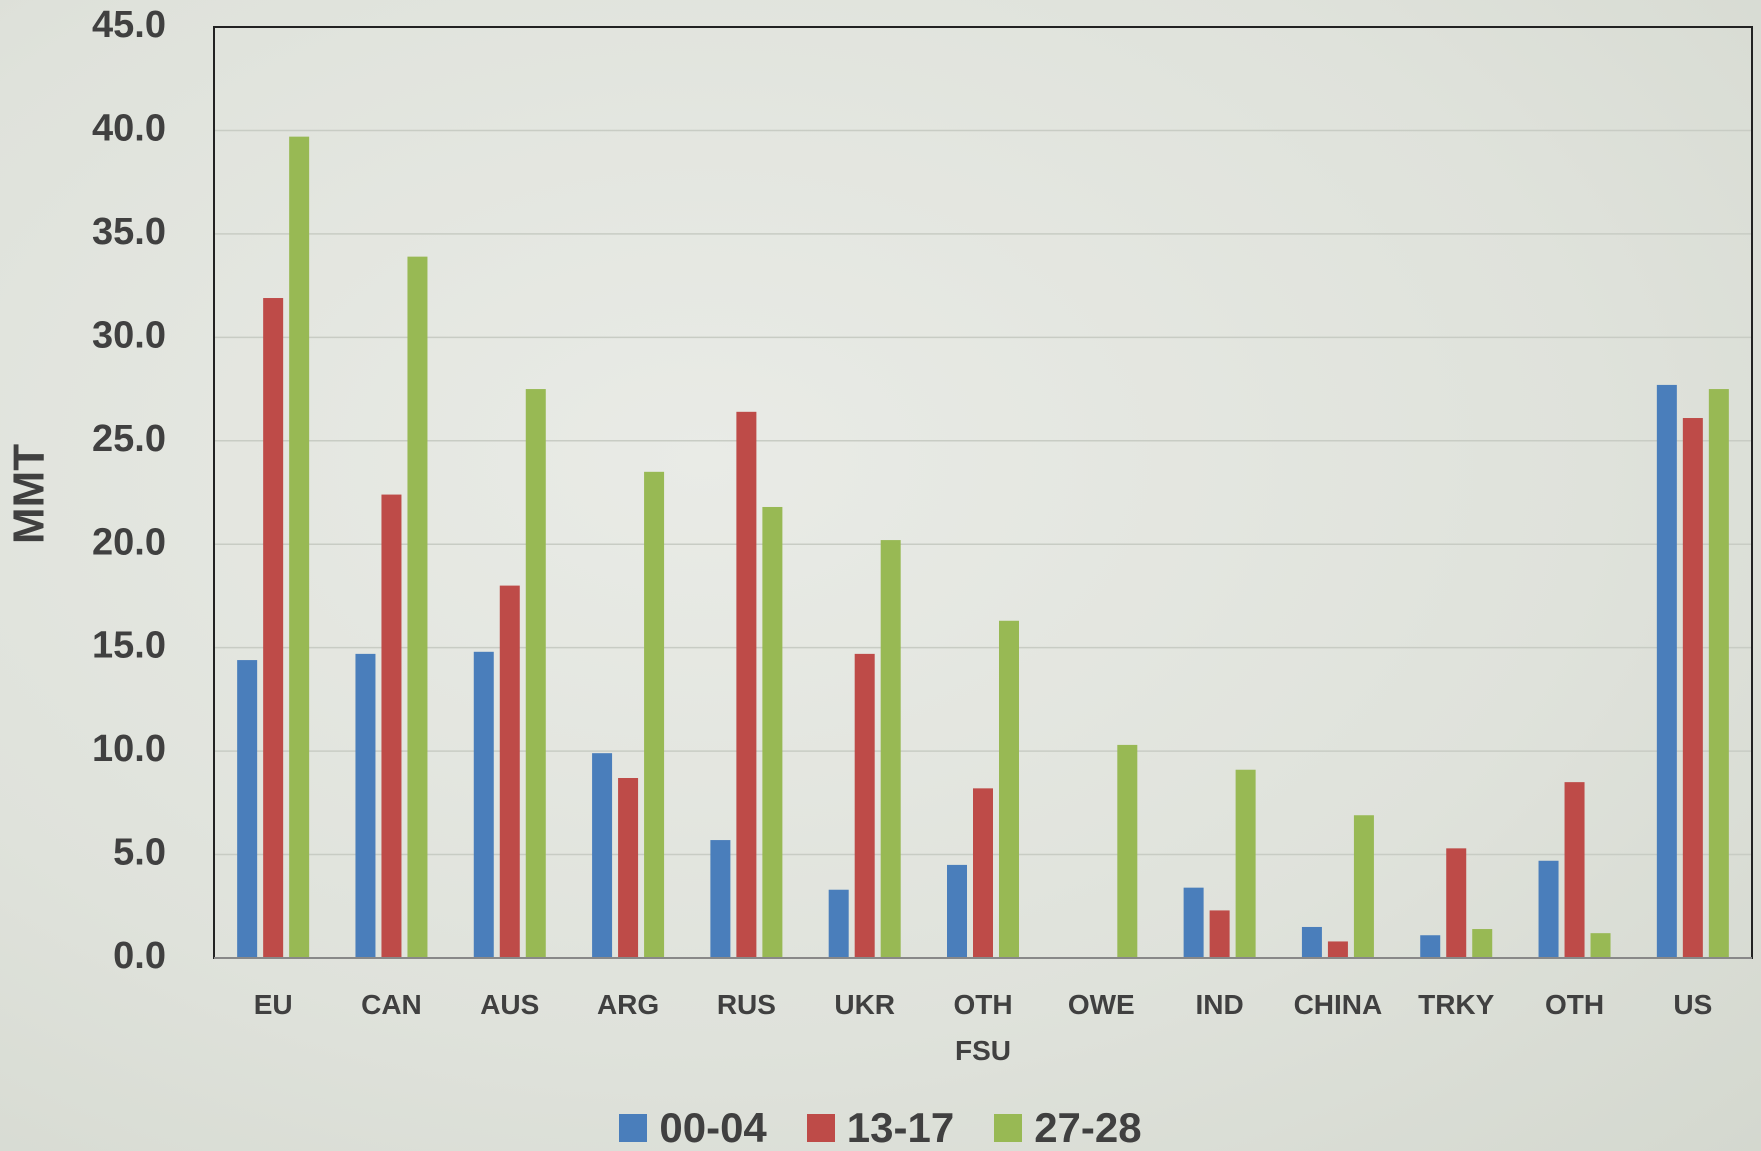 Image resolution: width=1761 pixels, height=1151 pixels. What do you see at coordinates (510, 1004) in the screenshot?
I see `x-tick-label: AUS` at bounding box center [510, 1004].